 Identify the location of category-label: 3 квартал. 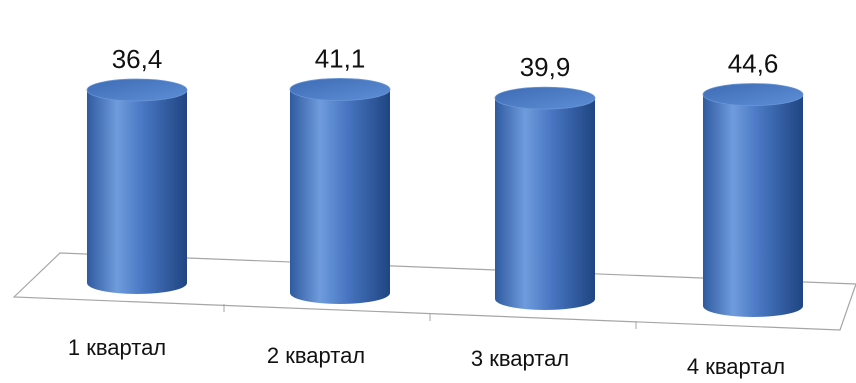
(520, 358).